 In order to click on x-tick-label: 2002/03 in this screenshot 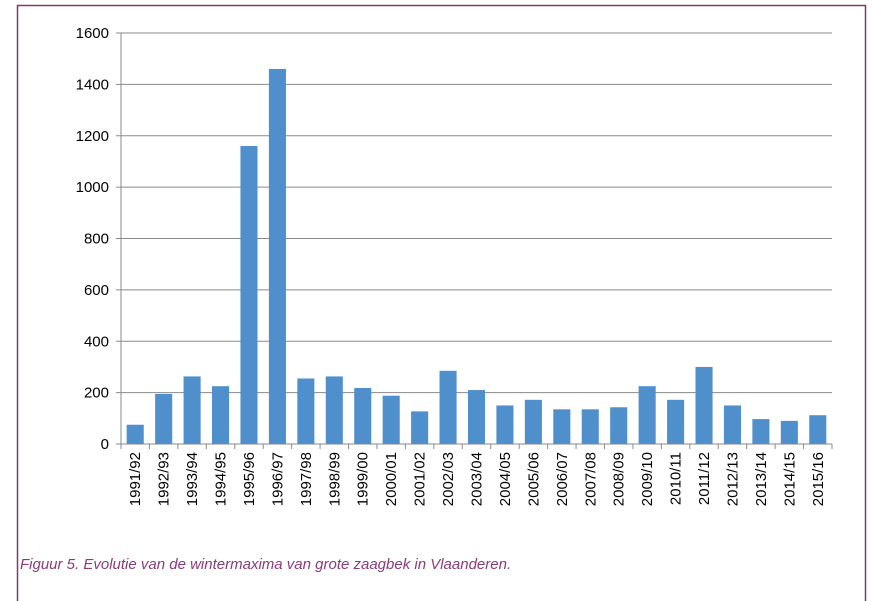, I will do `click(448, 479)`.